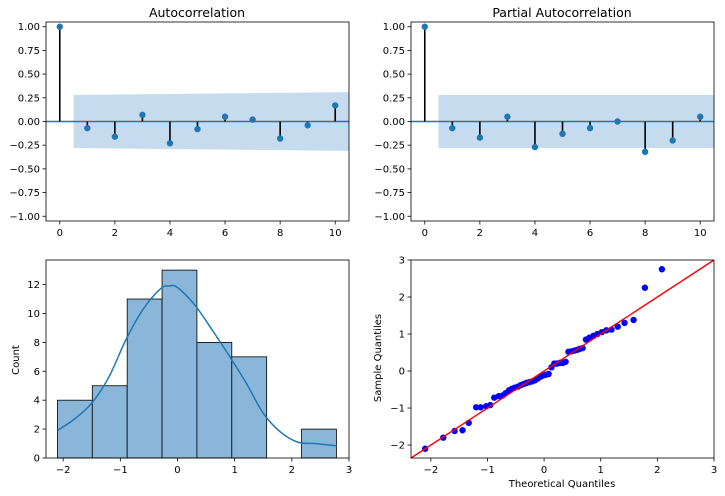 The height and width of the screenshot is (496, 725). What do you see at coordinates (562, 484) in the screenshot?
I see `x-axis-label: Theoretical Quantiles` at bounding box center [562, 484].